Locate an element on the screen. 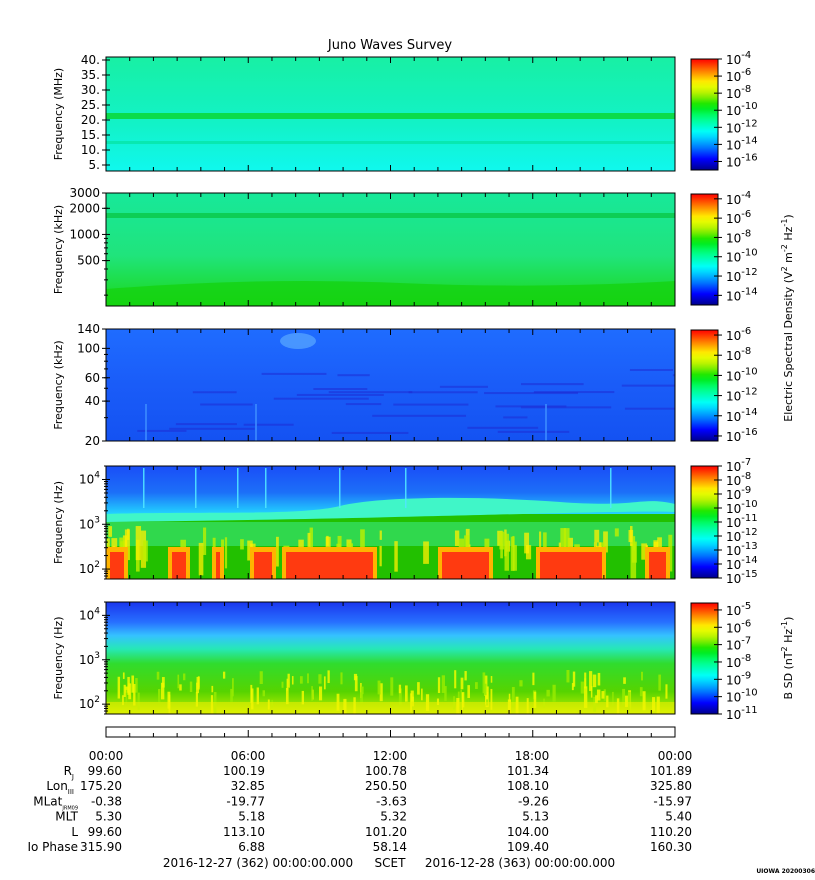  time-label: 12:00 is located at coordinates (390, 756).